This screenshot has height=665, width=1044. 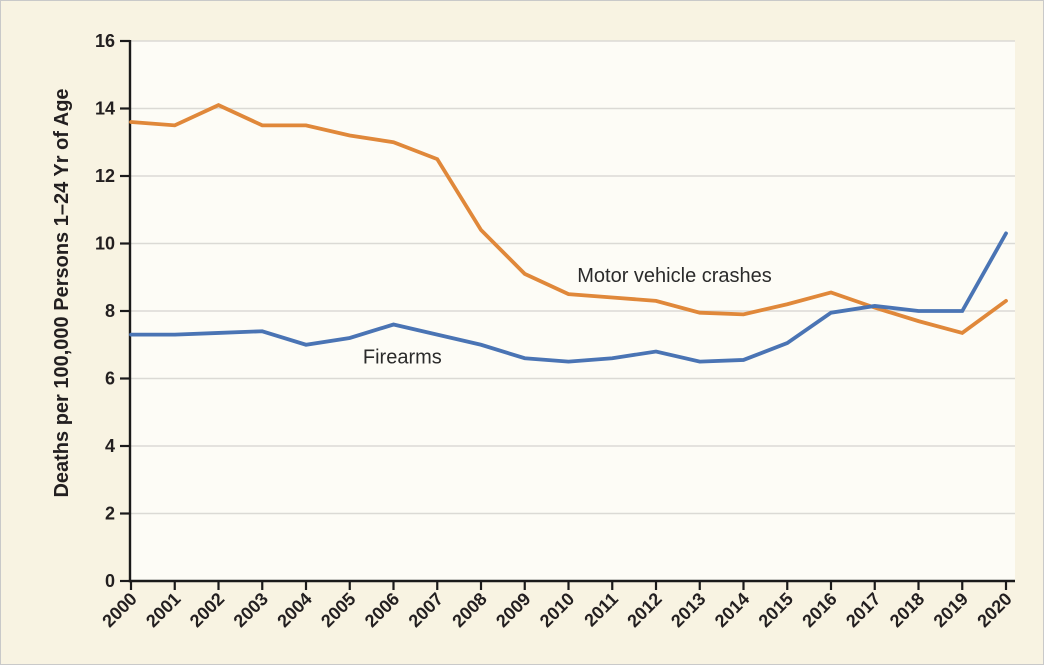 What do you see at coordinates (110, 446) in the screenshot?
I see `y-tick-label: 4` at bounding box center [110, 446].